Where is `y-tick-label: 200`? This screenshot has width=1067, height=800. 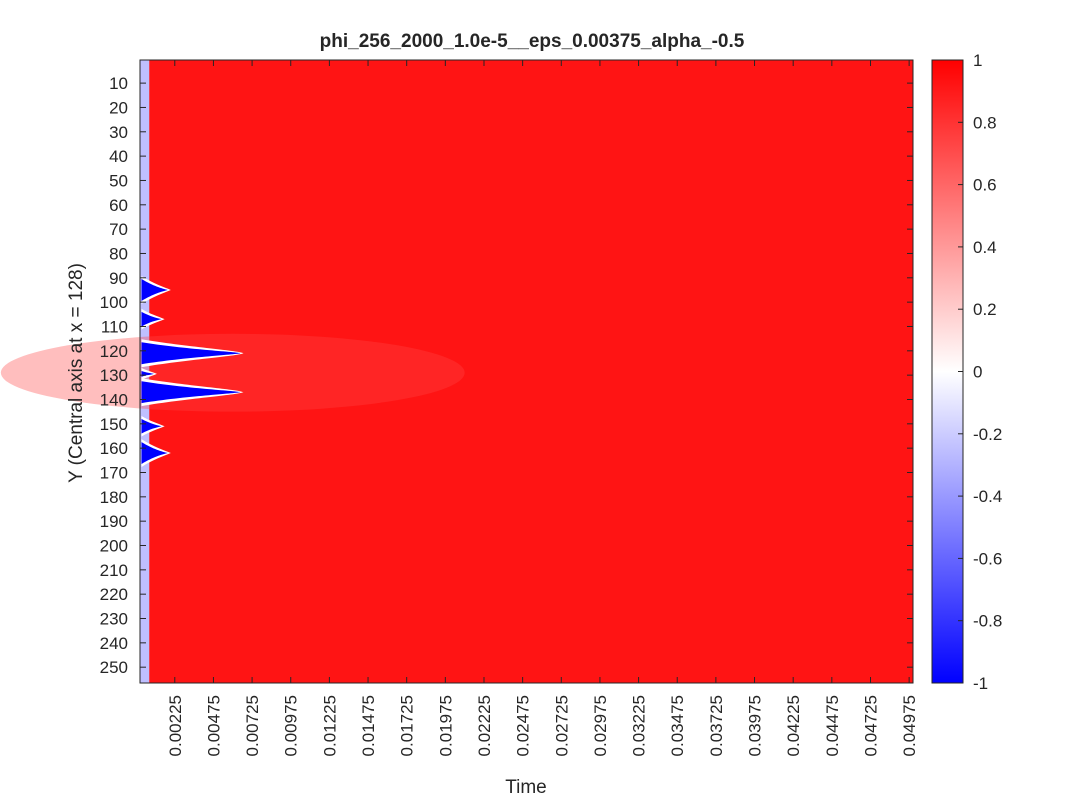 y-tick-label: 200 is located at coordinates (114, 546).